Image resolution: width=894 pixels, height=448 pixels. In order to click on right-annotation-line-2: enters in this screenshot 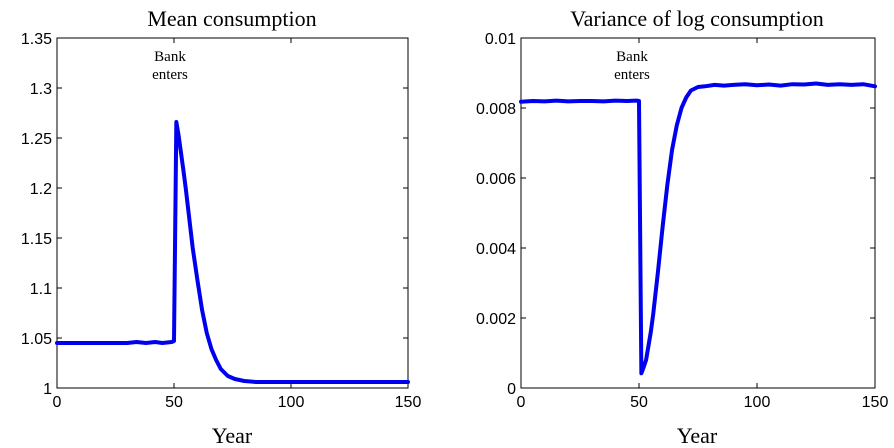, I will do `click(632, 75)`.